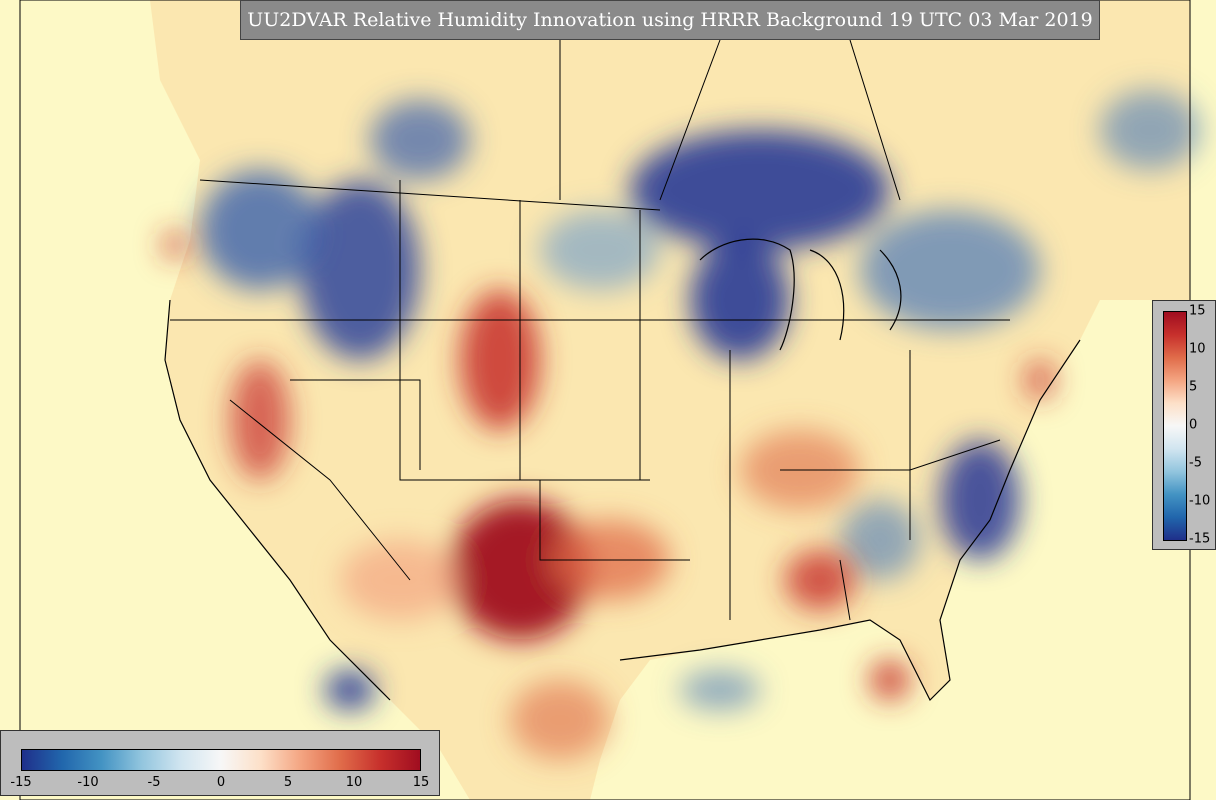 The height and width of the screenshot is (800, 1216). What do you see at coordinates (354, 782) in the screenshot?
I see `cbar-h-tick: 10` at bounding box center [354, 782].